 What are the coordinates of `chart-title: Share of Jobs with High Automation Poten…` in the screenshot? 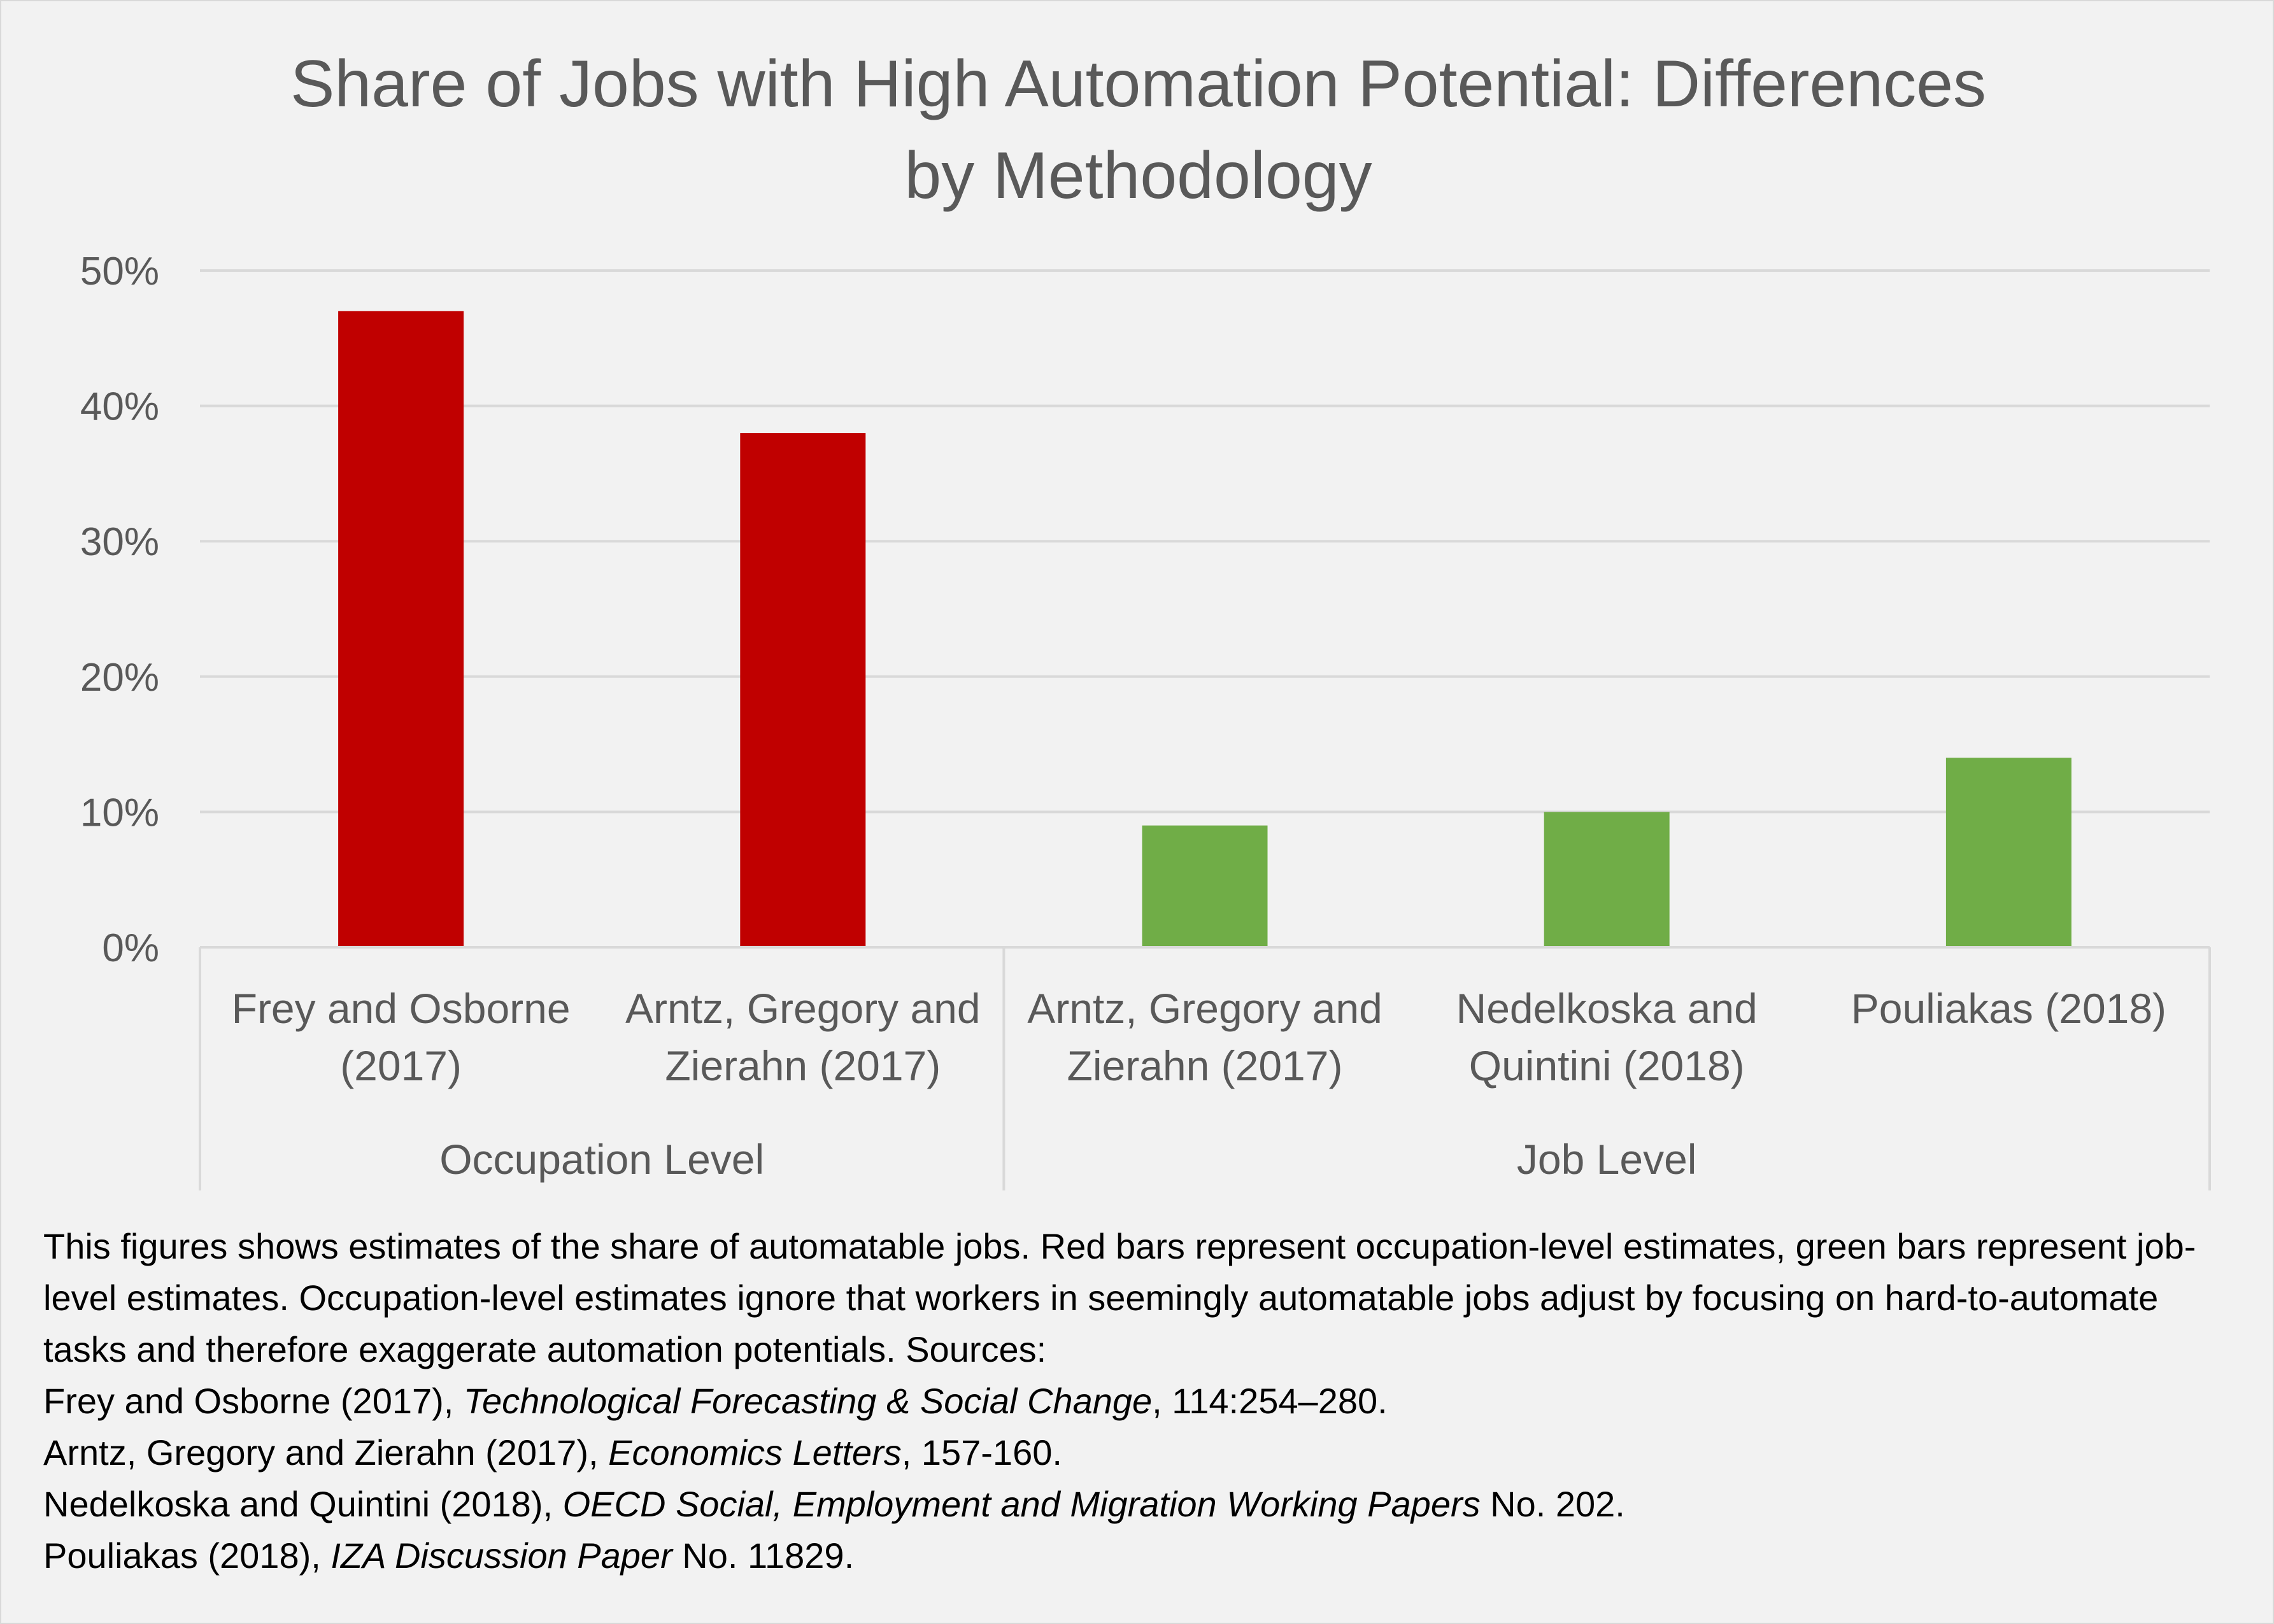 It's located at (1139, 130).